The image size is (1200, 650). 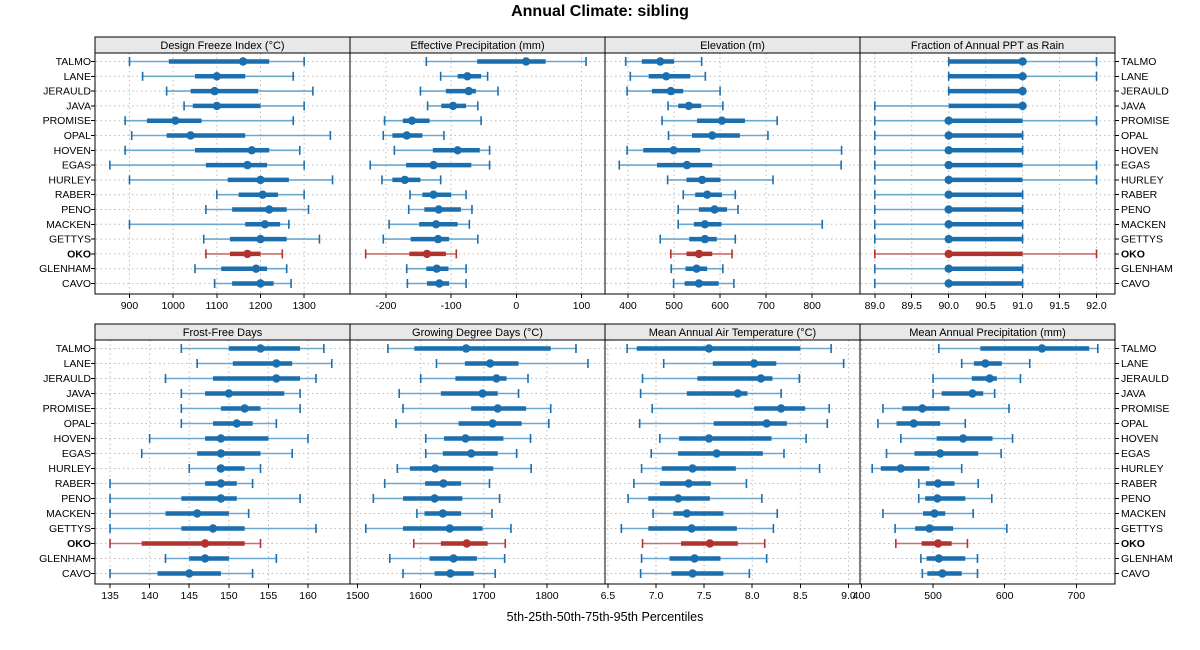 What do you see at coordinates (704, 596) in the screenshot?
I see `x-tick-label: 7.5` at bounding box center [704, 596].